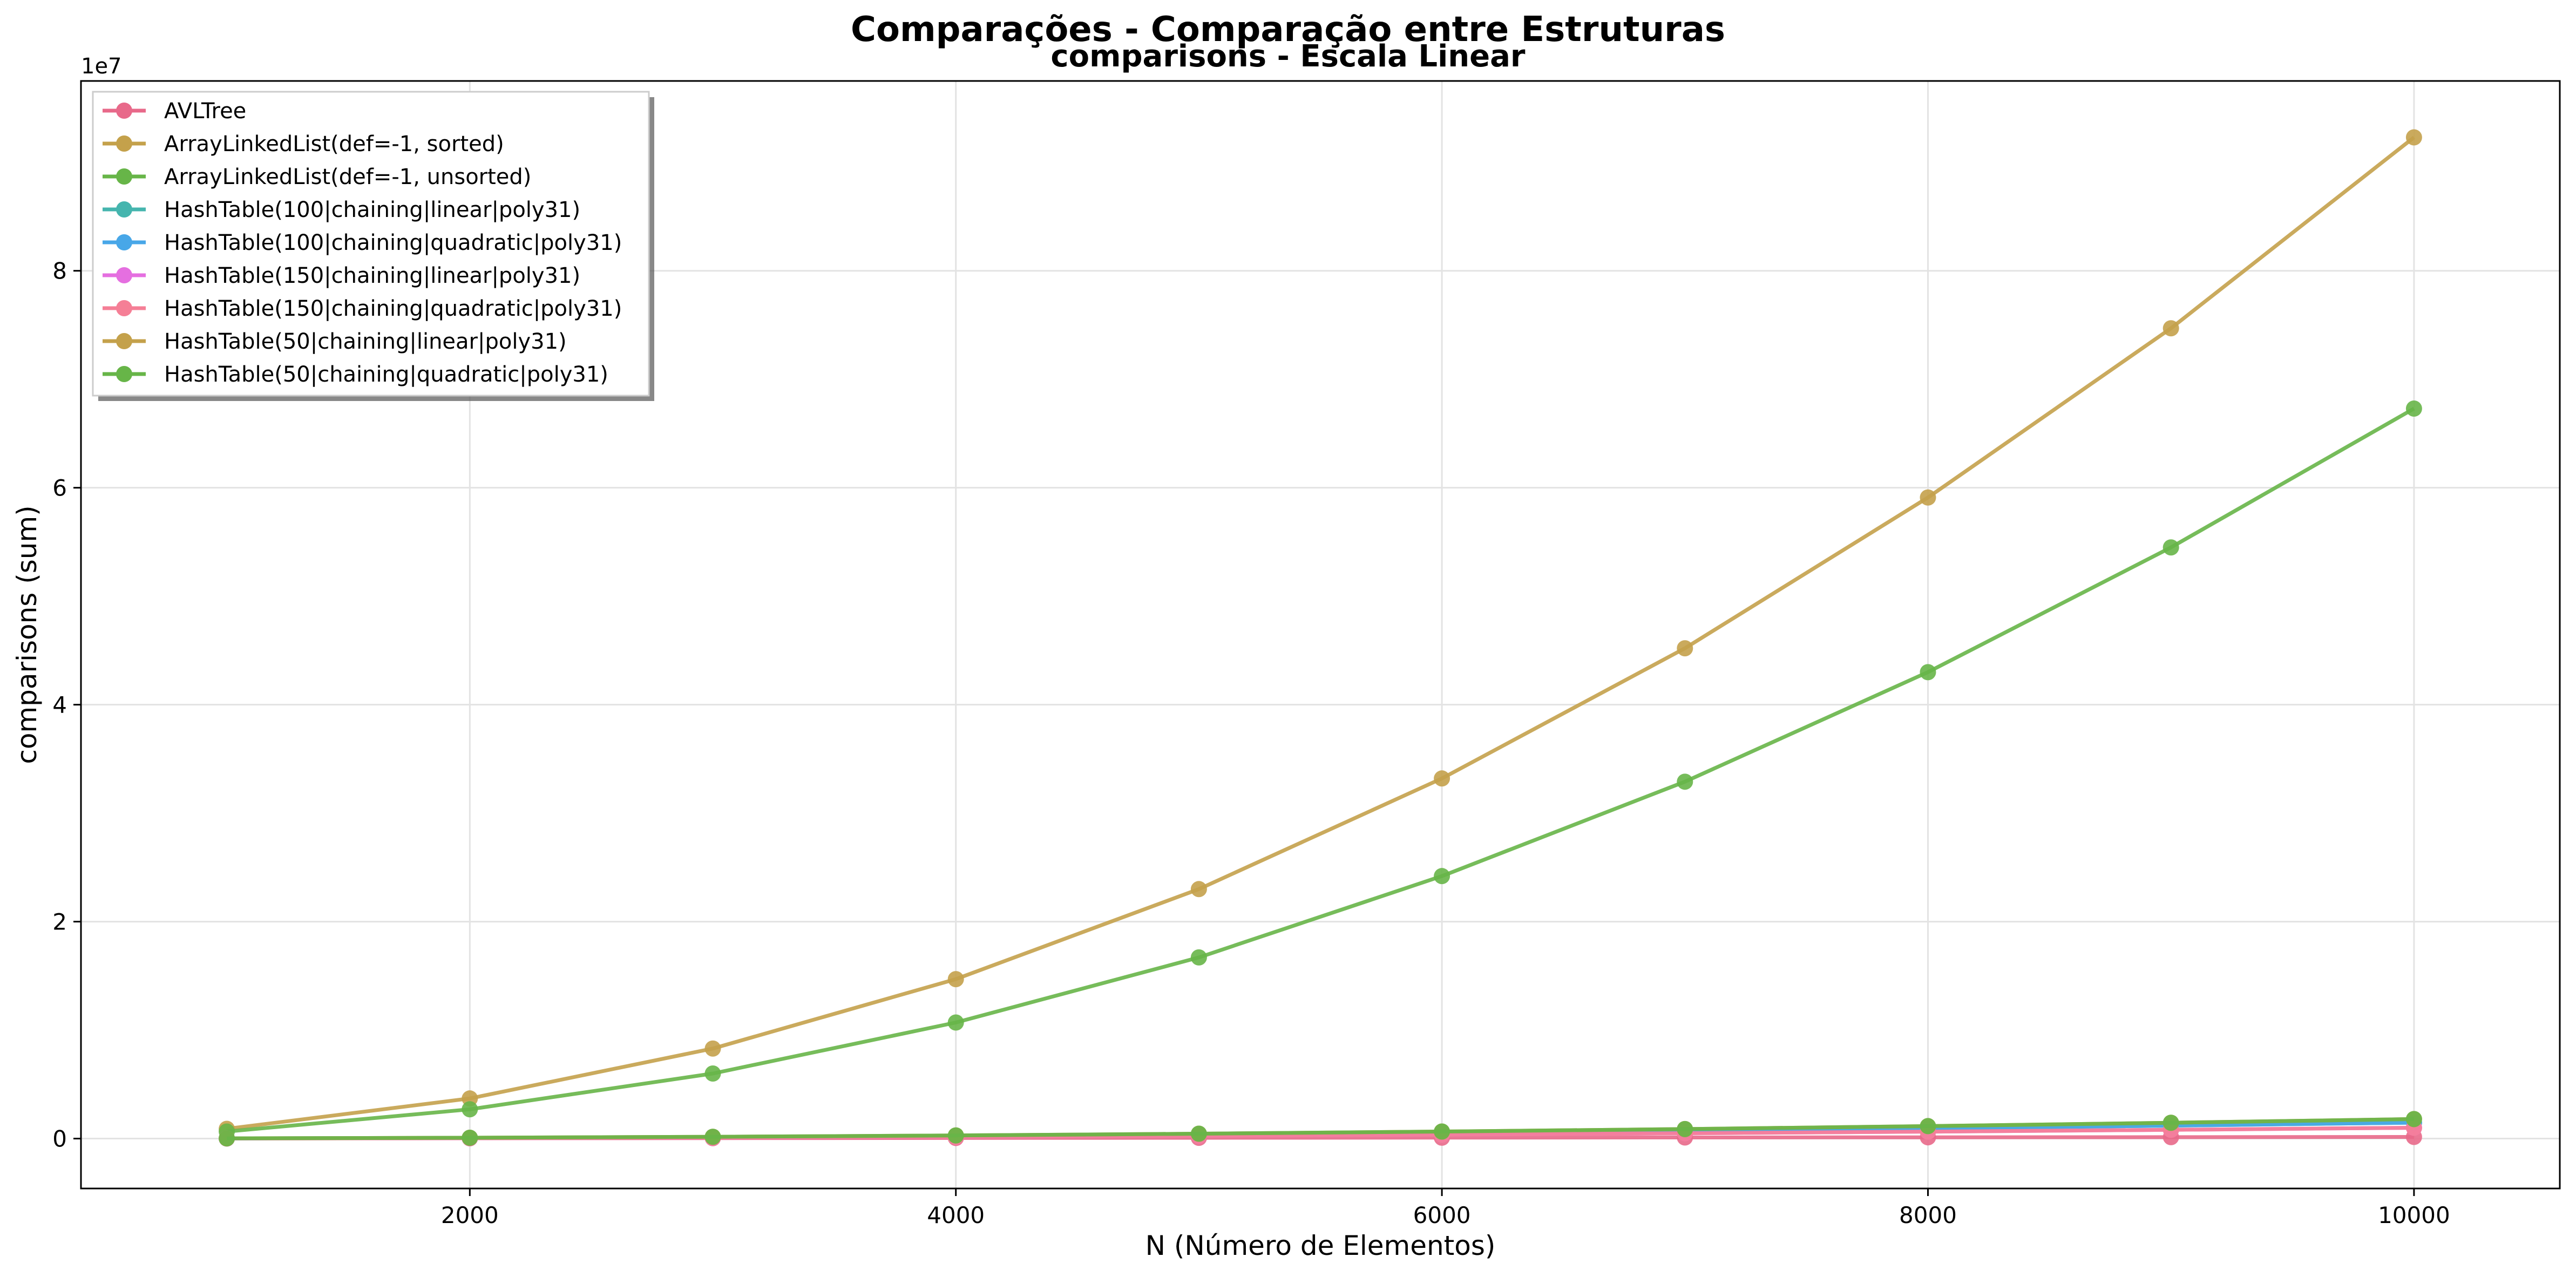 The height and width of the screenshot is (1277, 2576). I want to click on y-tick-label: 0, so click(59, 1139).